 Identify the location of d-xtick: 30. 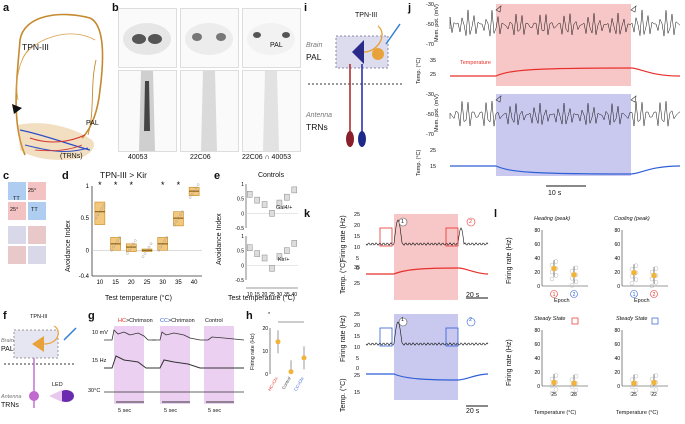
(162, 283).